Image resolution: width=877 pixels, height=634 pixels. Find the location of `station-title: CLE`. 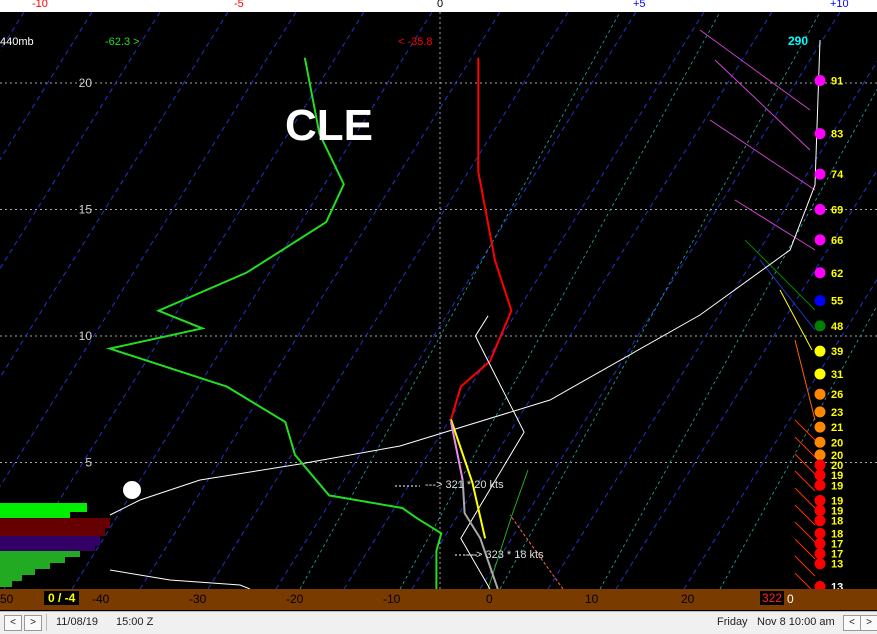

station-title: CLE is located at coordinates (329, 125).